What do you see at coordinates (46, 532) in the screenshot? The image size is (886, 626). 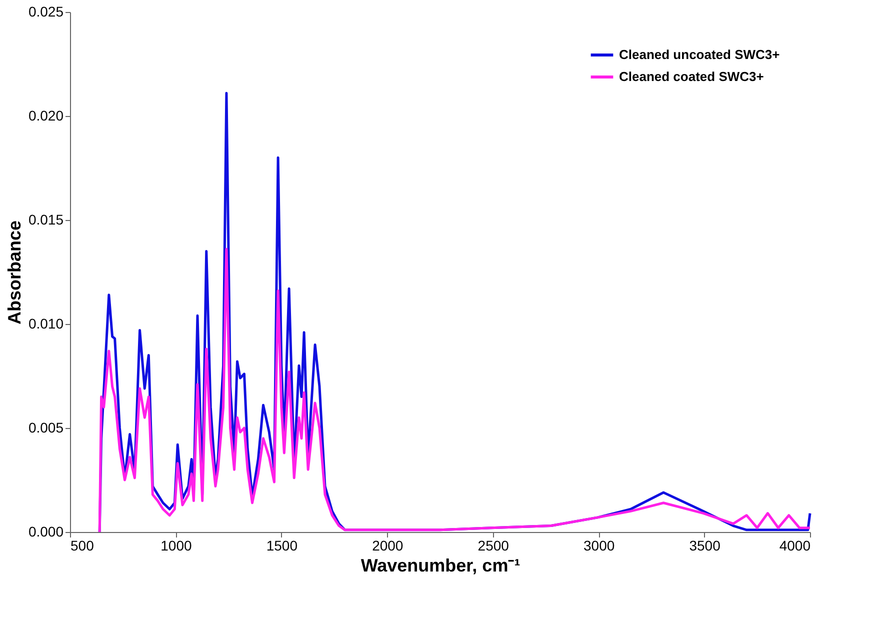 I see `y-tick-label: 0.000` at bounding box center [46, 532].